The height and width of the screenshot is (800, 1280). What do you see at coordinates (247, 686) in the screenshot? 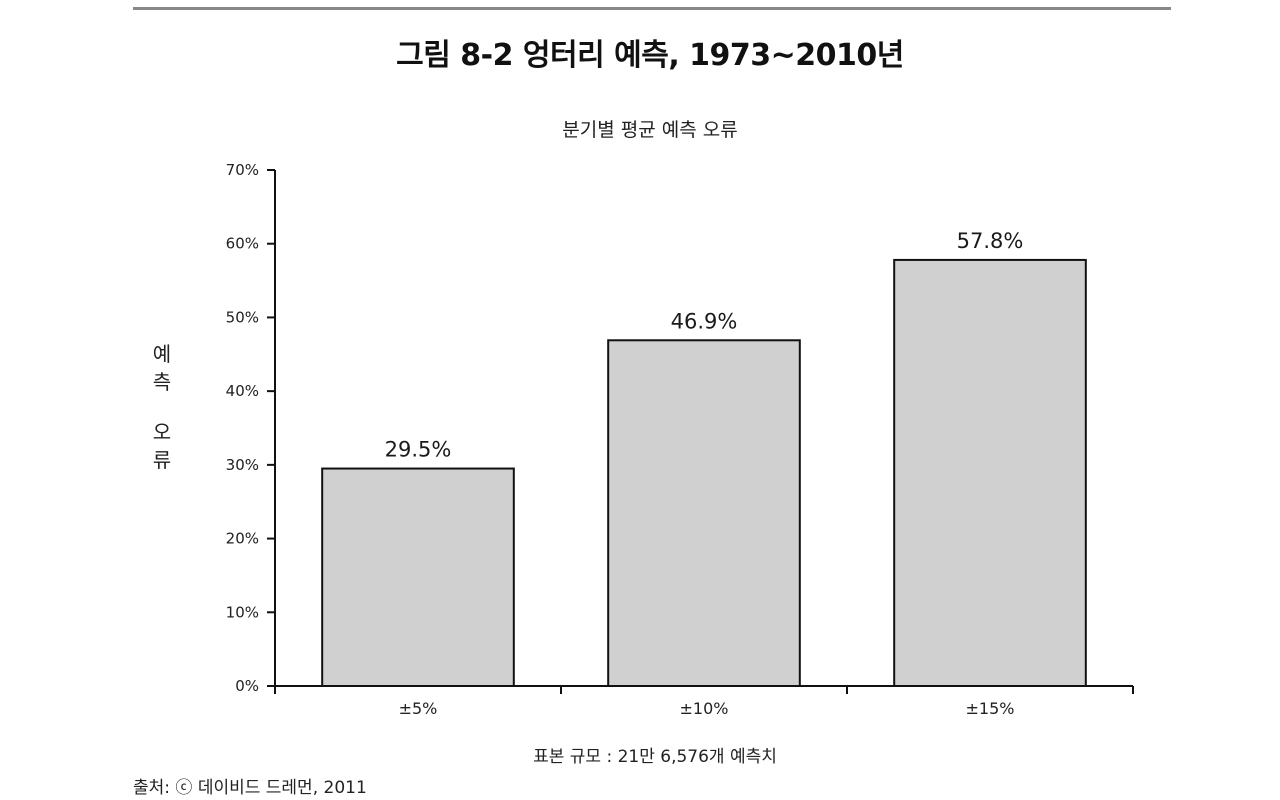
I see `y-tick-label: 0%` at bounding box center [247, 686].